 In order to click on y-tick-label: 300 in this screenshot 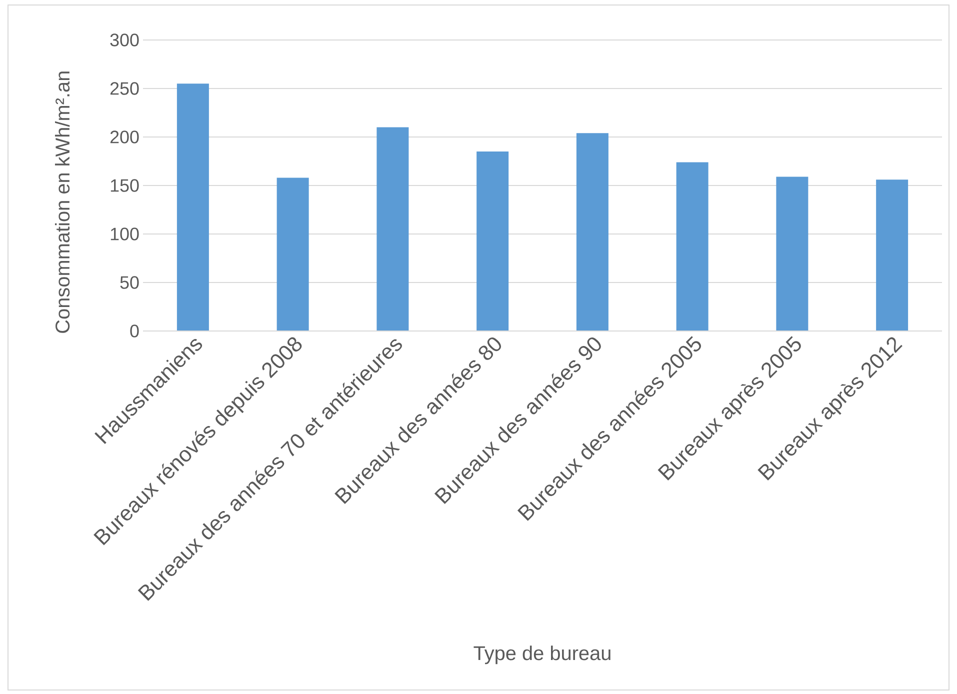, I will do `click(124, 40)`.